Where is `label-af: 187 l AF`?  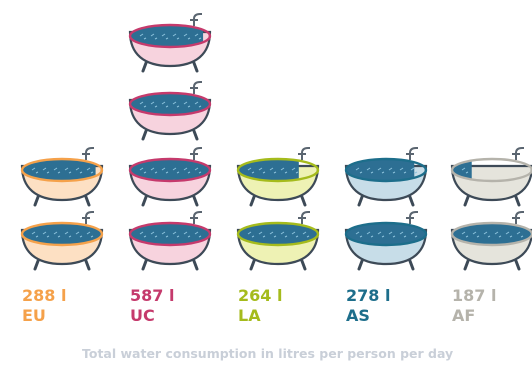 label-af: 187 l AF is located at coordinates (474, 306).